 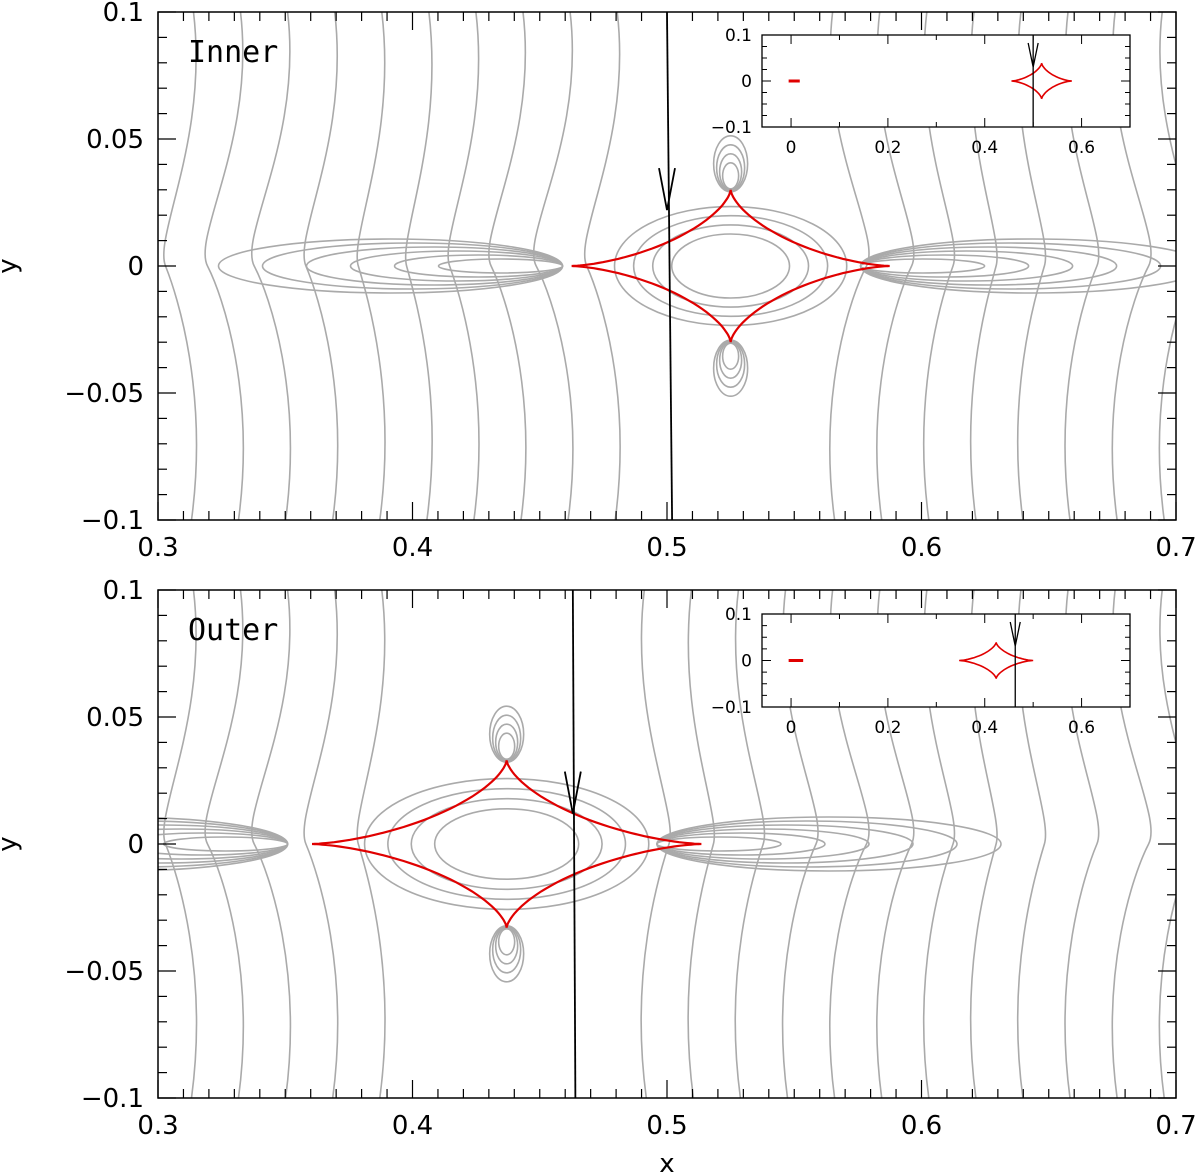 What do you see at coordinates (1175, 548) in the screenshot?
I see `x-tick-label: 0.7` at bounding box center [1175, 548].